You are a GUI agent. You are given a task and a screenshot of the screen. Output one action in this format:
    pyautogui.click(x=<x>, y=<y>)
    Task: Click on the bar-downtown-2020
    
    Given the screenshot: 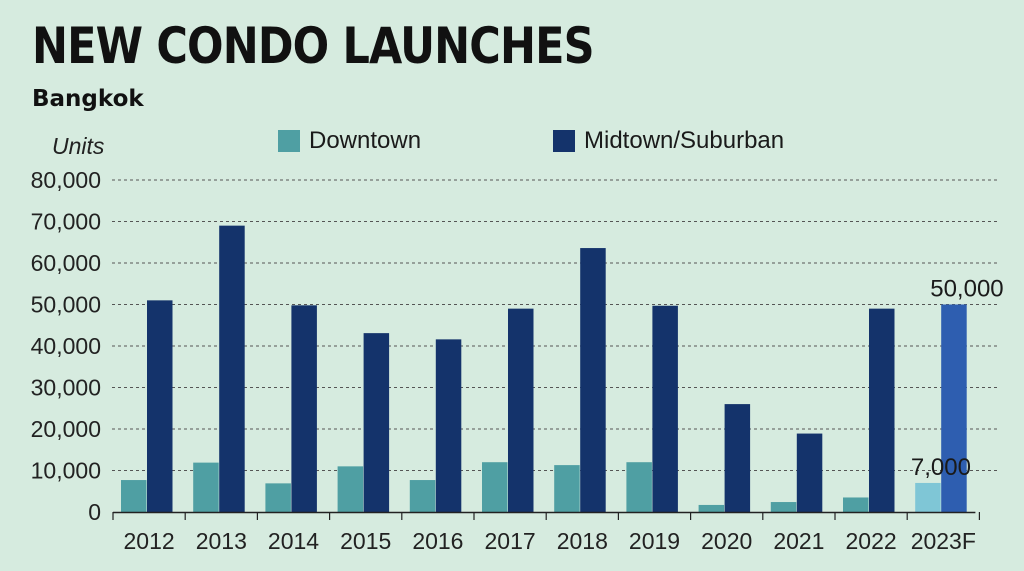 What is the action you would take?
    pyautogui.click(x=711, y=508)
    